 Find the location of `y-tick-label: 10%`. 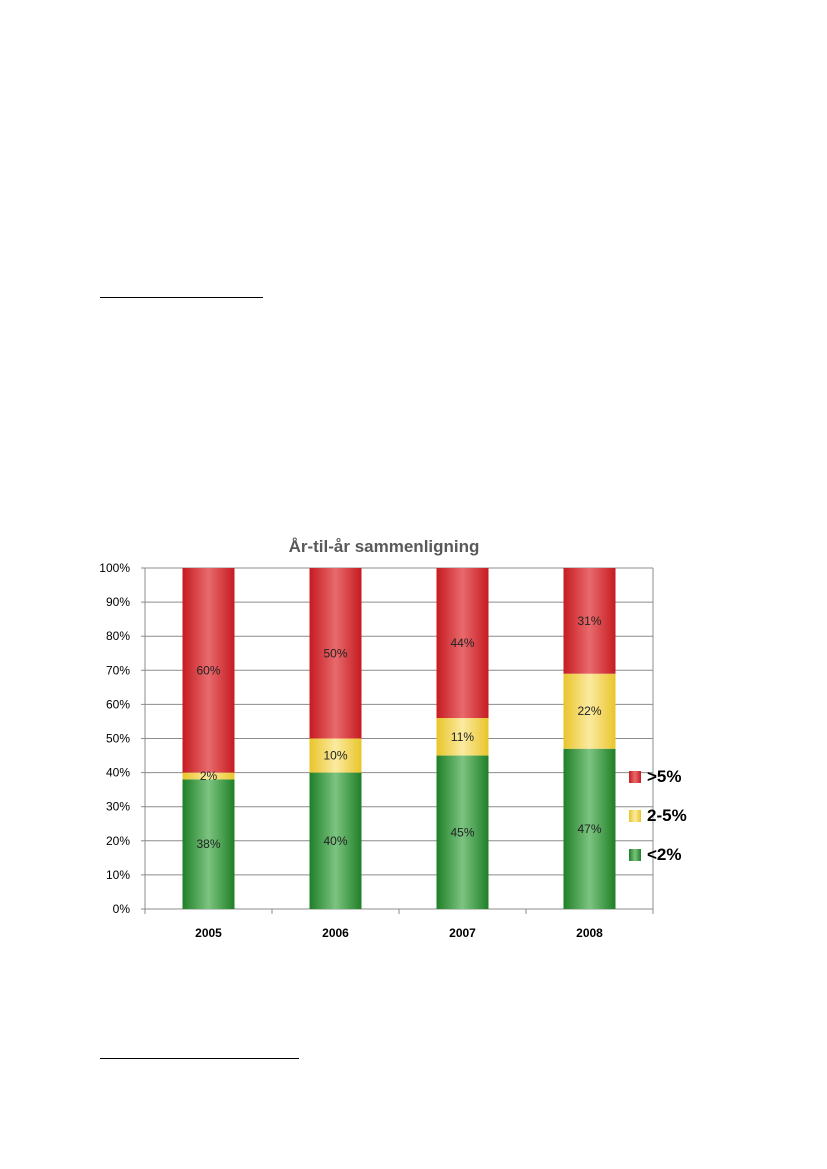

y-tick-label: 10% is located at coordinates (118, 875).